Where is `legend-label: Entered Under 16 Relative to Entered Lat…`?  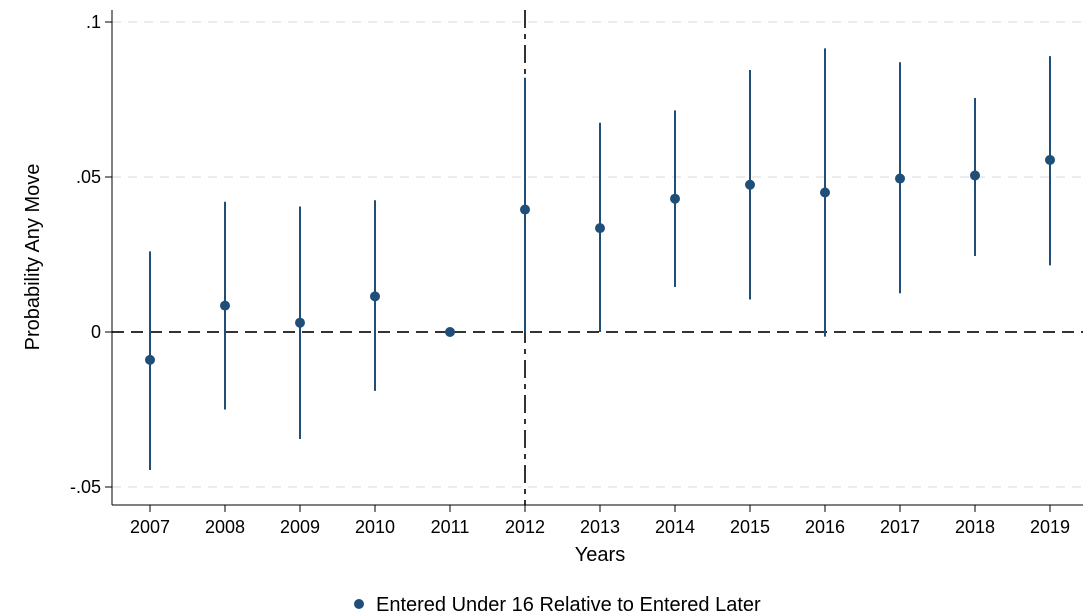
legend-label: Entered Under 16 Relative to Entered Lat… is located at coordinates (568, 605).